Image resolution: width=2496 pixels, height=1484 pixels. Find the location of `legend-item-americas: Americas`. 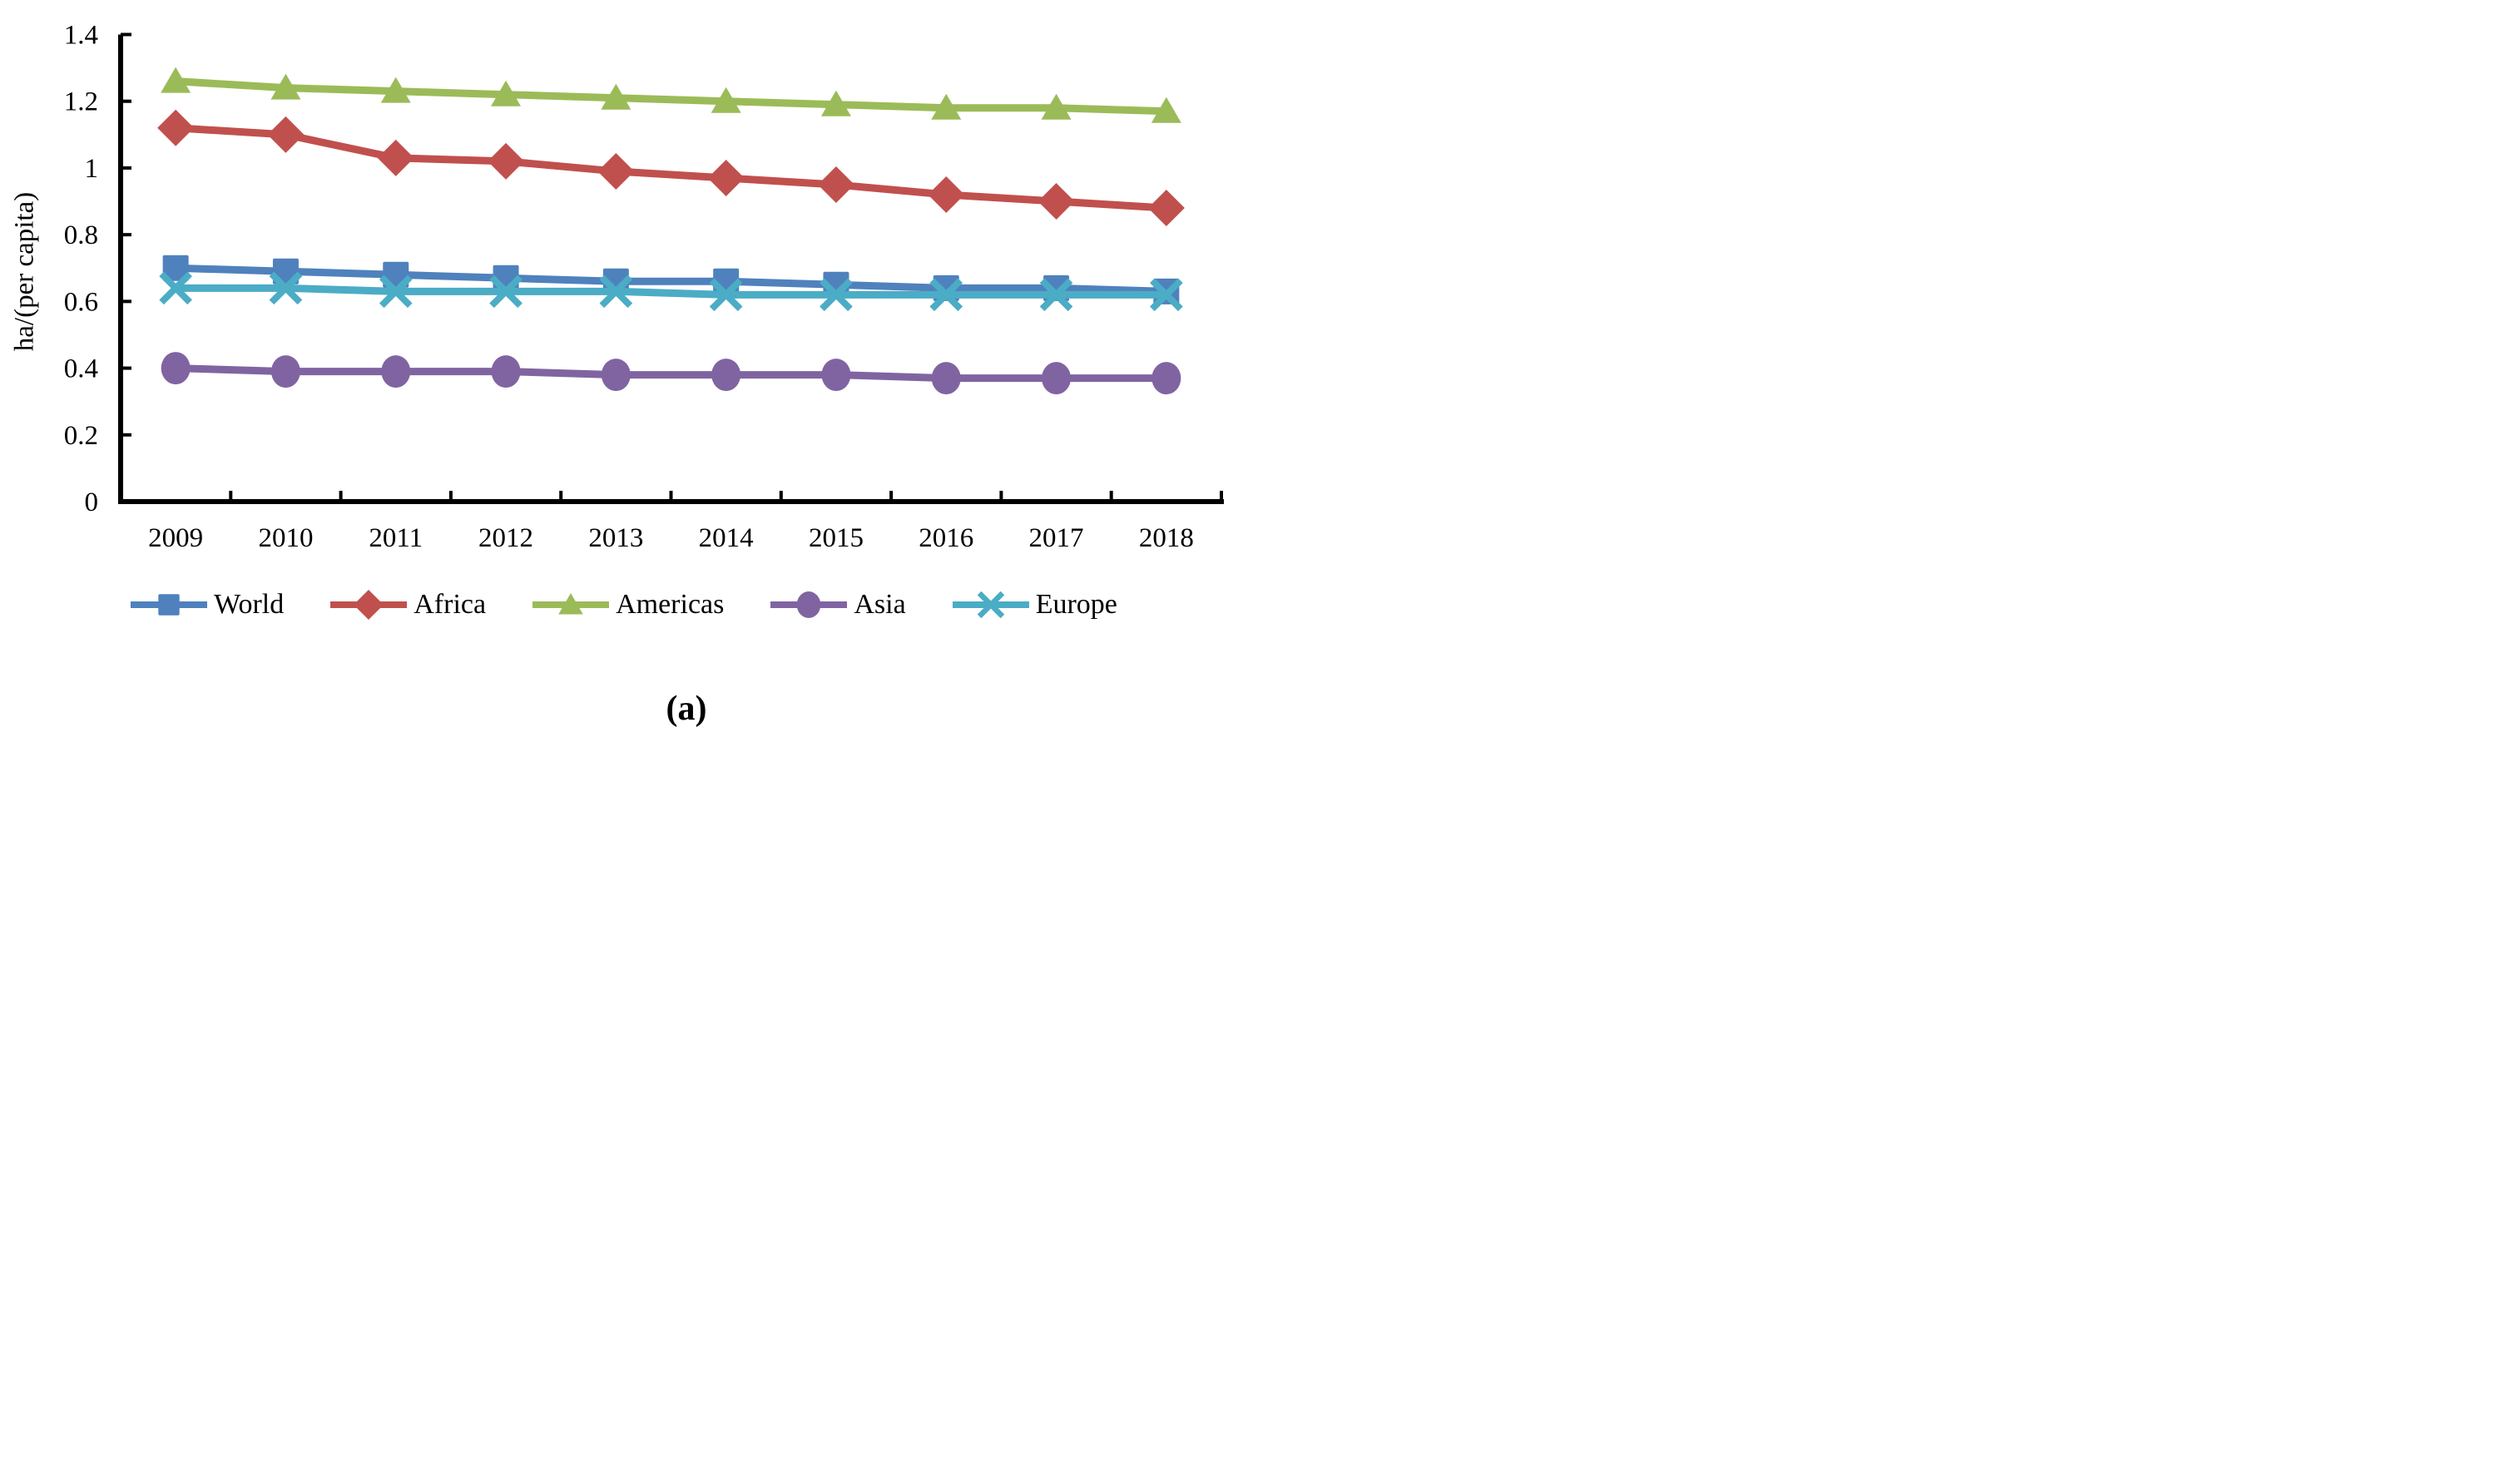

legend-item-americas: Americas is located at coordinates (628, 605).